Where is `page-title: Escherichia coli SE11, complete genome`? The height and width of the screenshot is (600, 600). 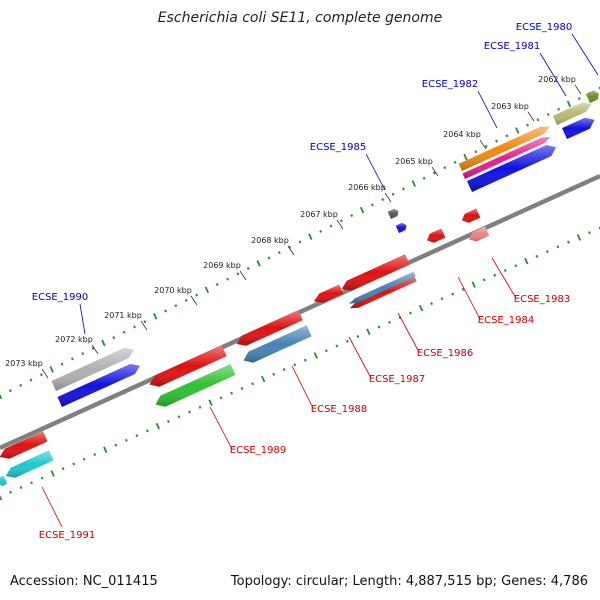 page-title: Escherichia coli SE11, complete genome is located at coordinates (300, 18).